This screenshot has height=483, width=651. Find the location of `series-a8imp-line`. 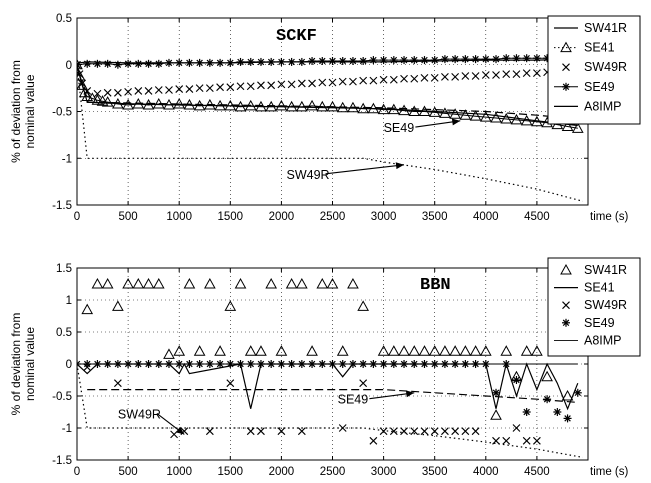

series-a8imp-line is located at coordinates (327, 95).